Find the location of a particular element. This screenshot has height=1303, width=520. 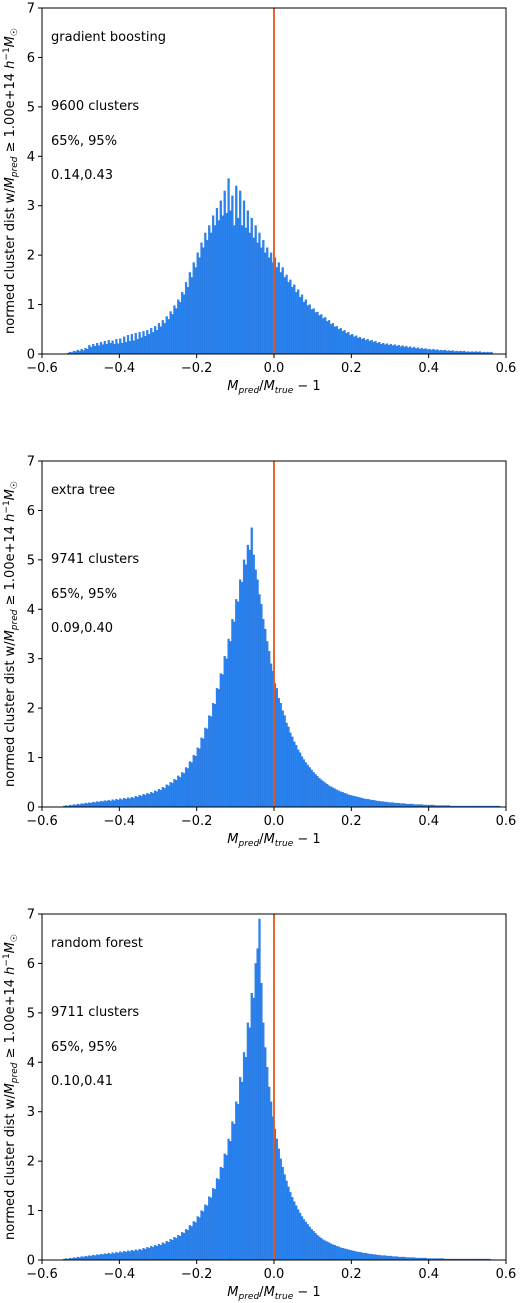

x-tick-label: −0.4 is located at coordinates (120, 1274).